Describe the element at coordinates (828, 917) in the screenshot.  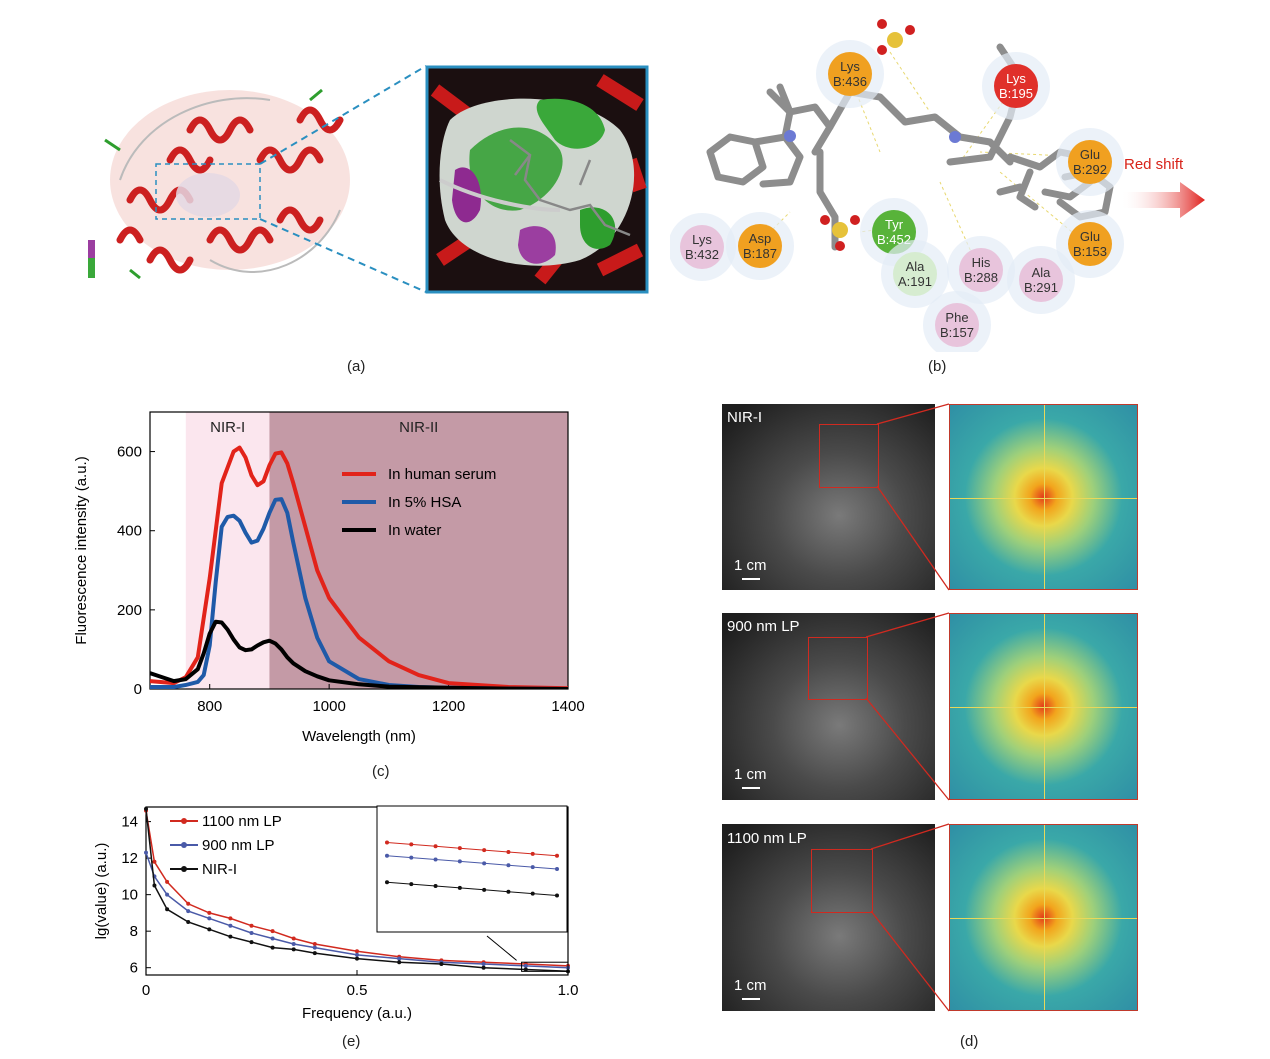
I see `vein-image-1100-lp: 1100 nm LP 1 cm` at that location.